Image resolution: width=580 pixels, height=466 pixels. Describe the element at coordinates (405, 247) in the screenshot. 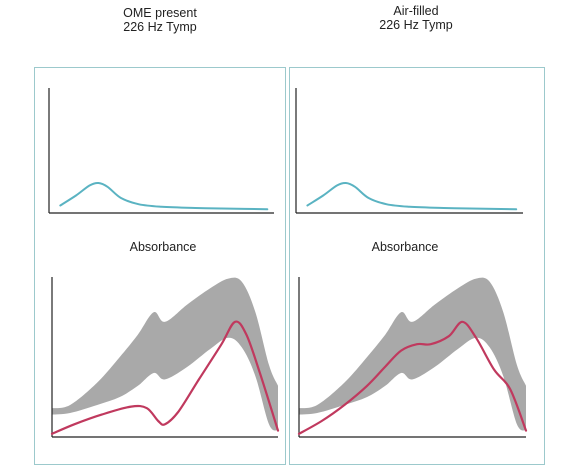

I see `absorbance-label-air-filled: Absorbance` at that location.